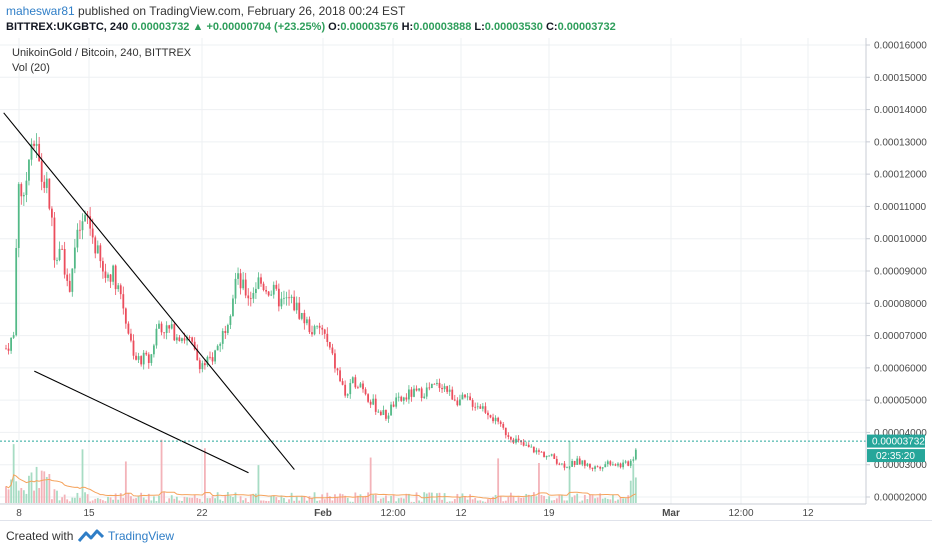 This screenshot has width=932, height=551. I want to click on time-axis: 8 15 22 Feb 12:00 12 19 Mar 12:00 12, so click(415, 513).